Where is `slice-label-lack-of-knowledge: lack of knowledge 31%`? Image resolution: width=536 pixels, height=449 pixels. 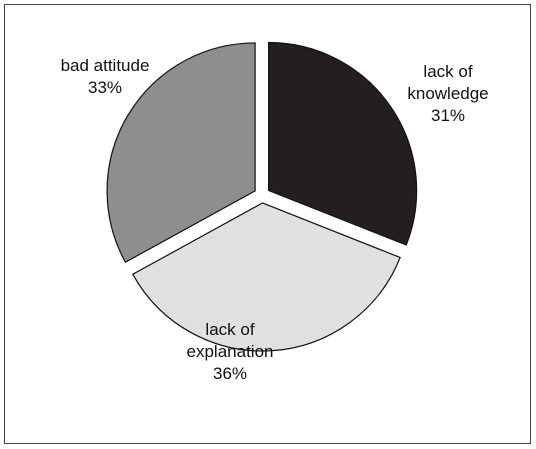
slice-label-lack-of-knowledge: lack of knowledge 31% is located at coordinates (448, 94).